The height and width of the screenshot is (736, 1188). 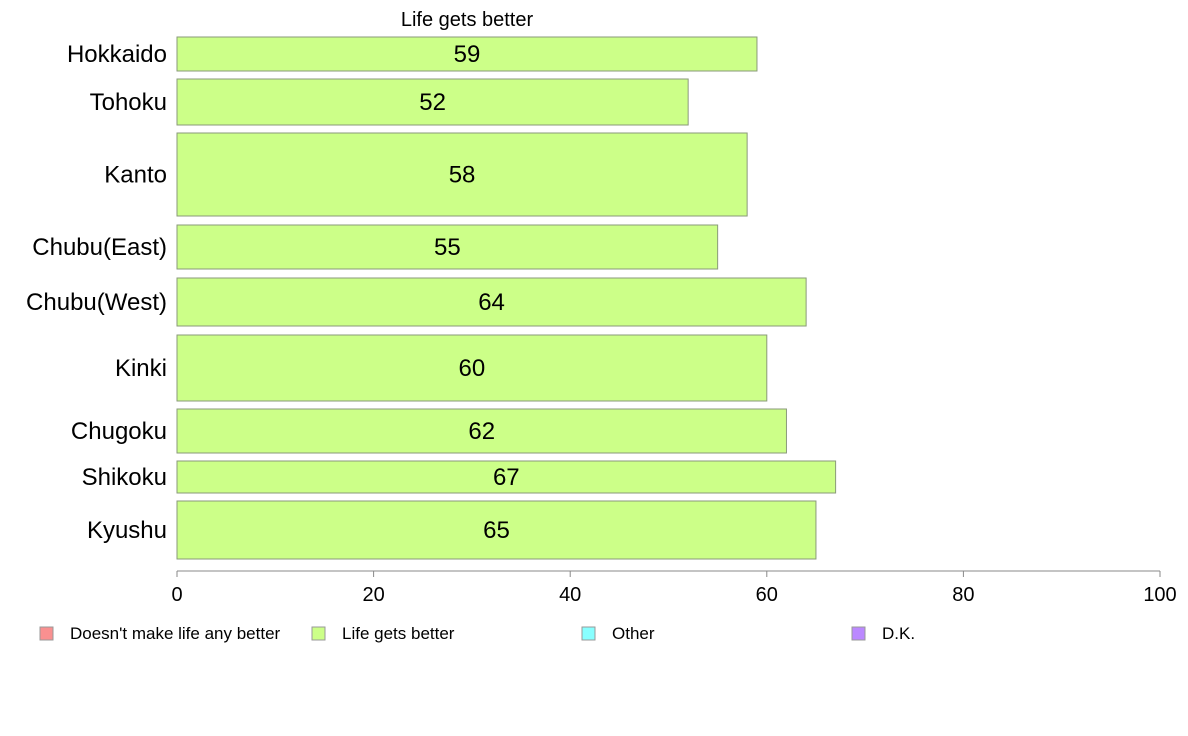 I want to click on bar-chubu-east-, so click(x=447, y=247).